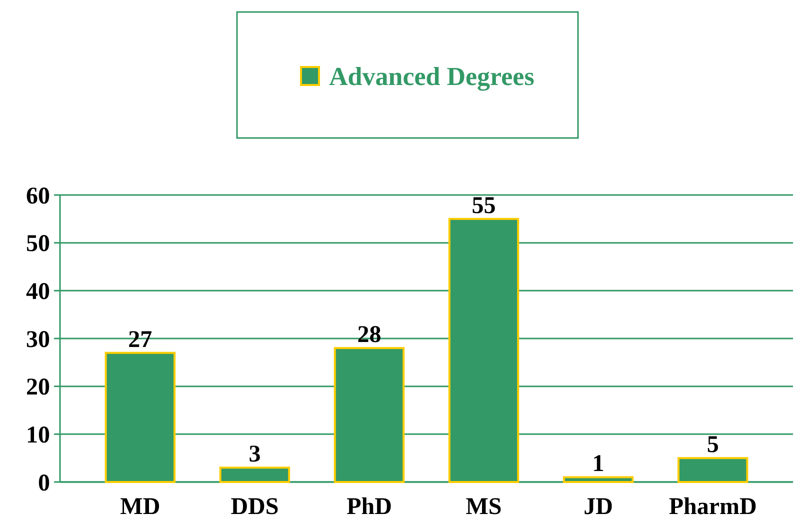  What do you see at coordinates (140, 507) in the screenshot?
I see `x-tick-label: MD` at bounding box center [140, 507].